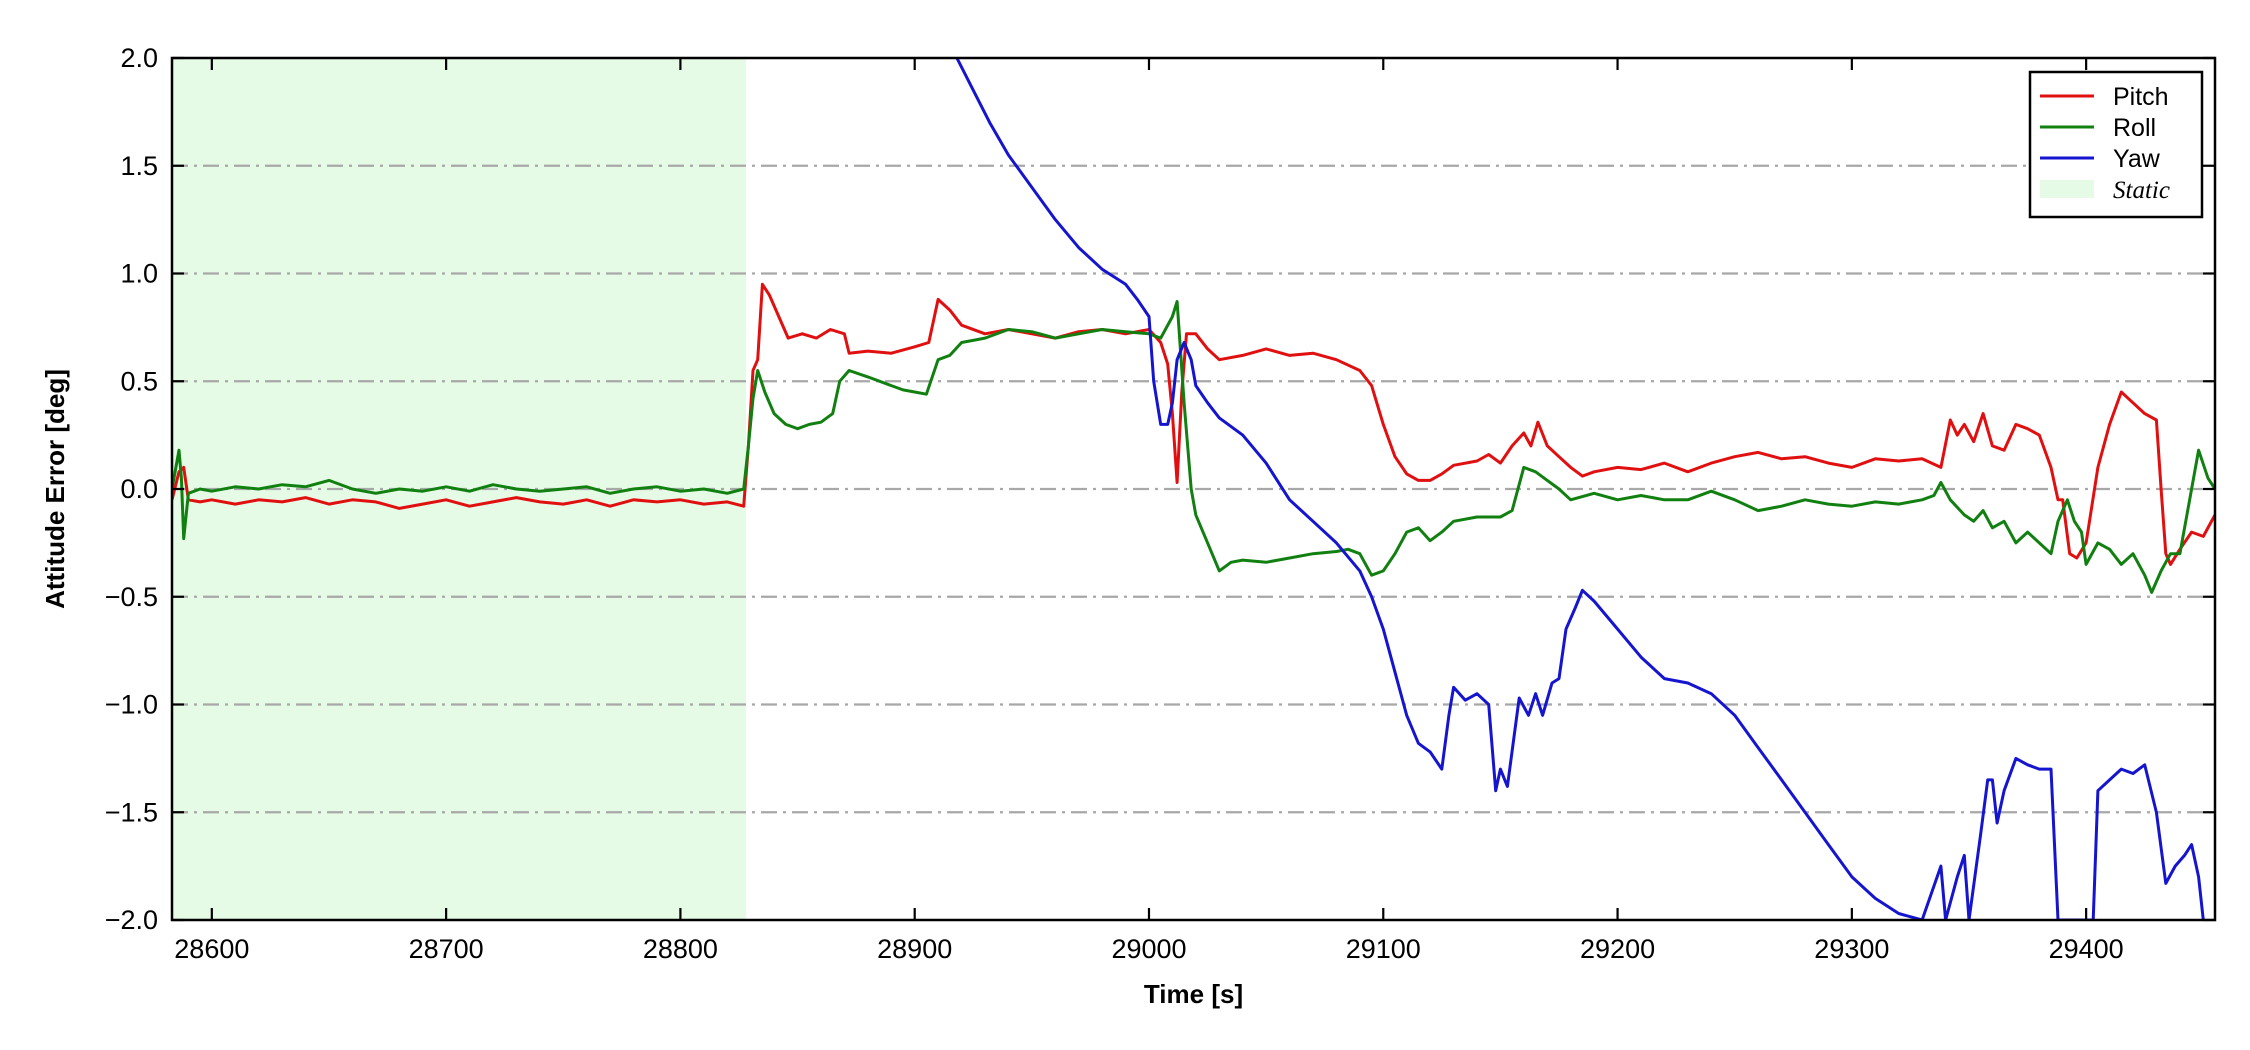 The width and height of the screenshot is (2250, 1050). What do you see at coordinates (139, 381) in the screenshot?
I see `y-tick-label: 0.5` at bounding box center [139, 381].